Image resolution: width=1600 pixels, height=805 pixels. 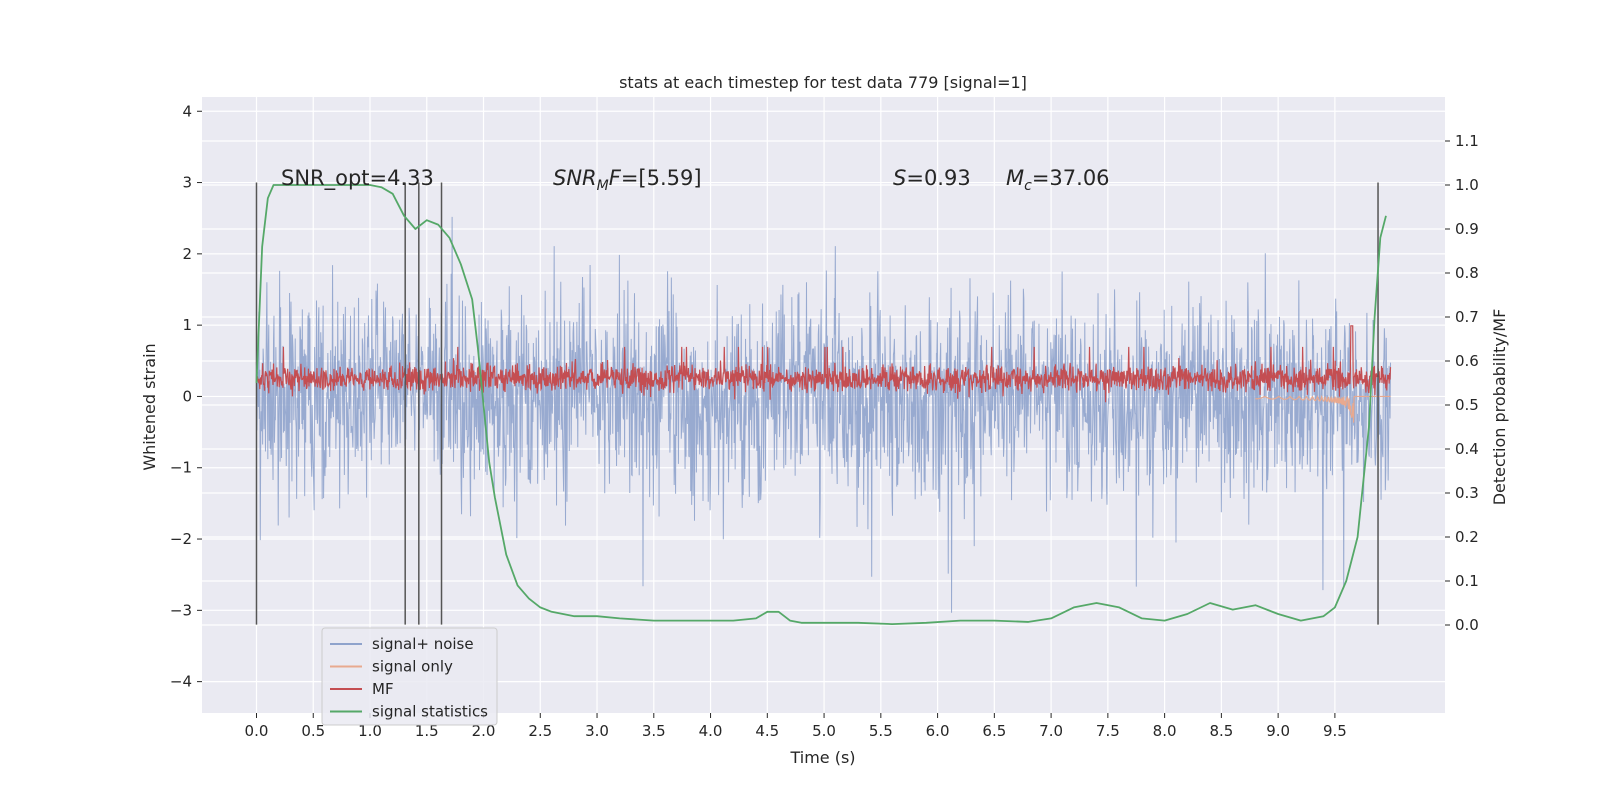 I want to click on annotation-snr-mf: SNRMF=[5.59], so click(x=627, y=180).